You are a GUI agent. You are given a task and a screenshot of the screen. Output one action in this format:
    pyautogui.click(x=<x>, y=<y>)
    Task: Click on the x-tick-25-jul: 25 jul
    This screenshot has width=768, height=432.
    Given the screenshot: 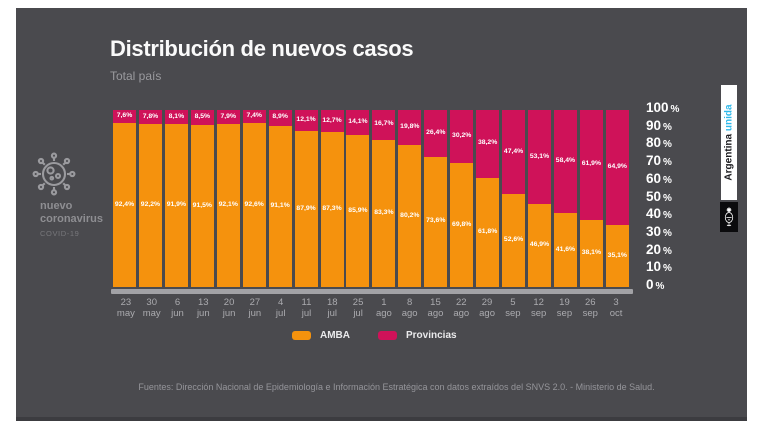 What is the action you would take?
    pyautogui.click(x=358, y=308)
    